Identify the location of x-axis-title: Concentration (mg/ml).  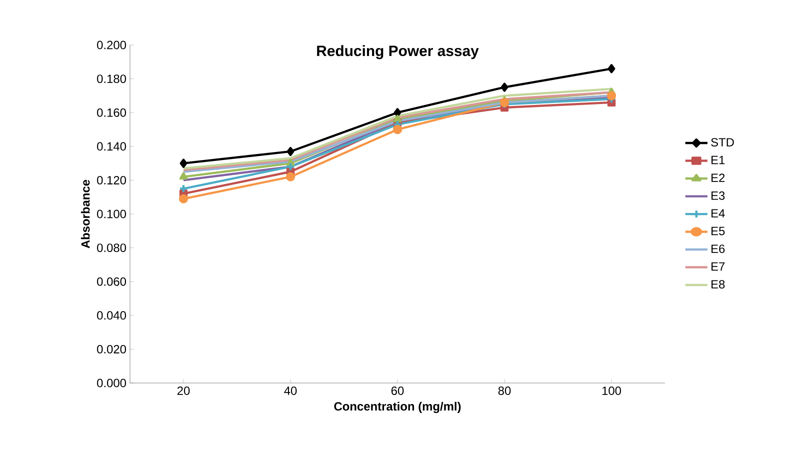
(397, 408).